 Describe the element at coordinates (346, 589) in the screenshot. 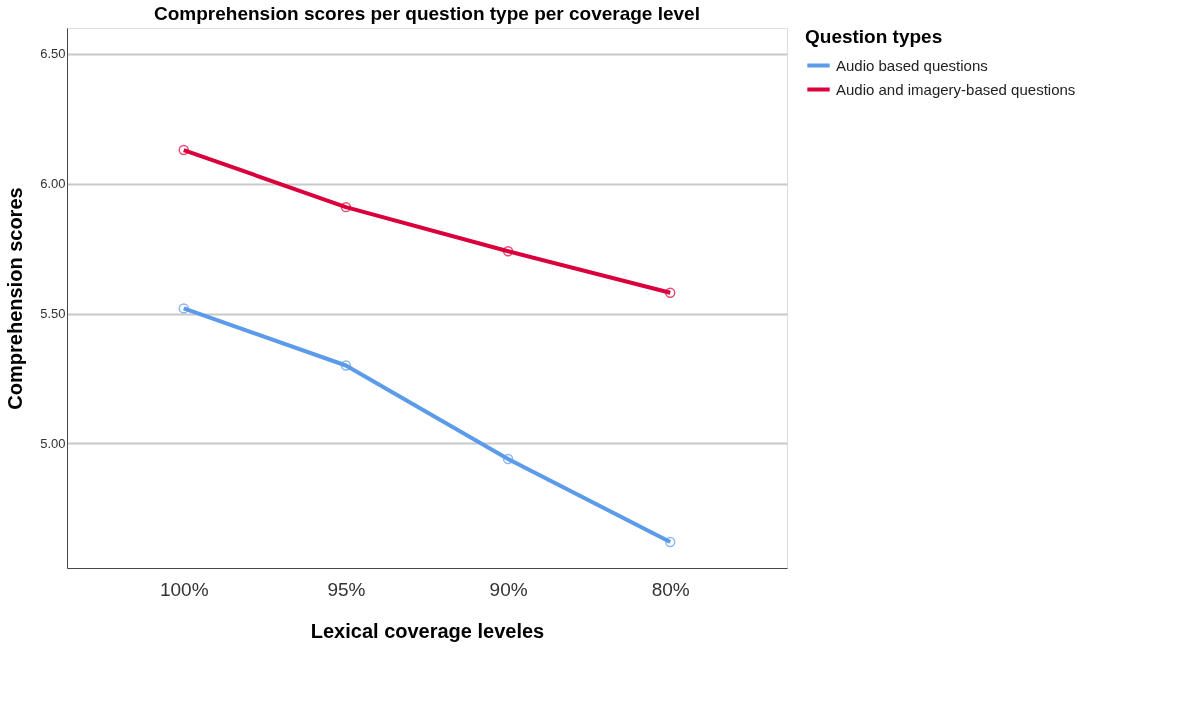

I see `x-tick-label: 95%` at that location.